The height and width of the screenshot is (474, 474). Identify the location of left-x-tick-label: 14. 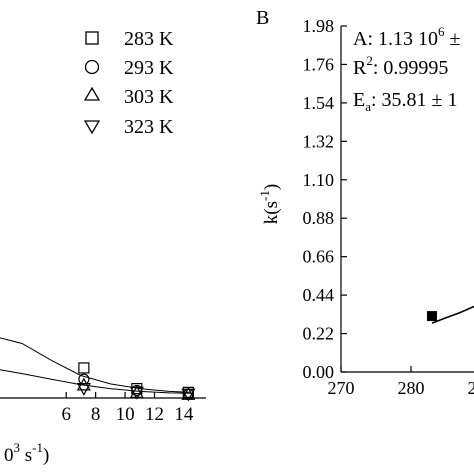
(184, 414).